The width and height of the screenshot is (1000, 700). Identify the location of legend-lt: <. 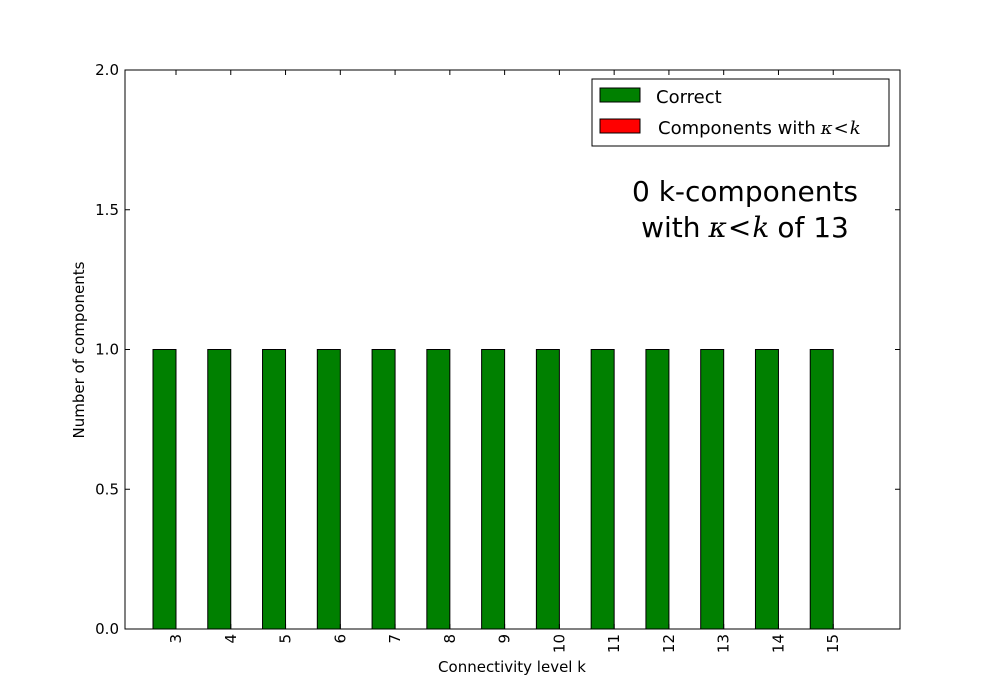
(841, 128).